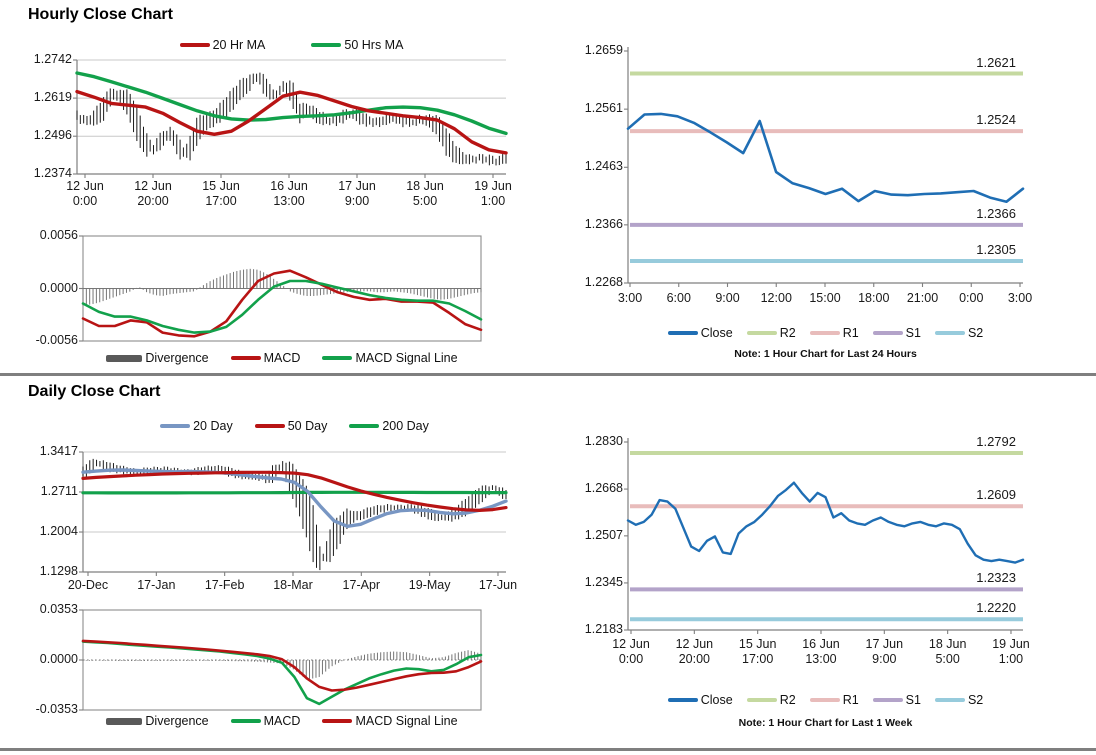 Image resolution: width=1096 pixels, height=755 pixels. What do you see at coordinates (58, 571) in the screenshot?
I see `y-tick-label: 1.1298` at bounding box center [58, 571].